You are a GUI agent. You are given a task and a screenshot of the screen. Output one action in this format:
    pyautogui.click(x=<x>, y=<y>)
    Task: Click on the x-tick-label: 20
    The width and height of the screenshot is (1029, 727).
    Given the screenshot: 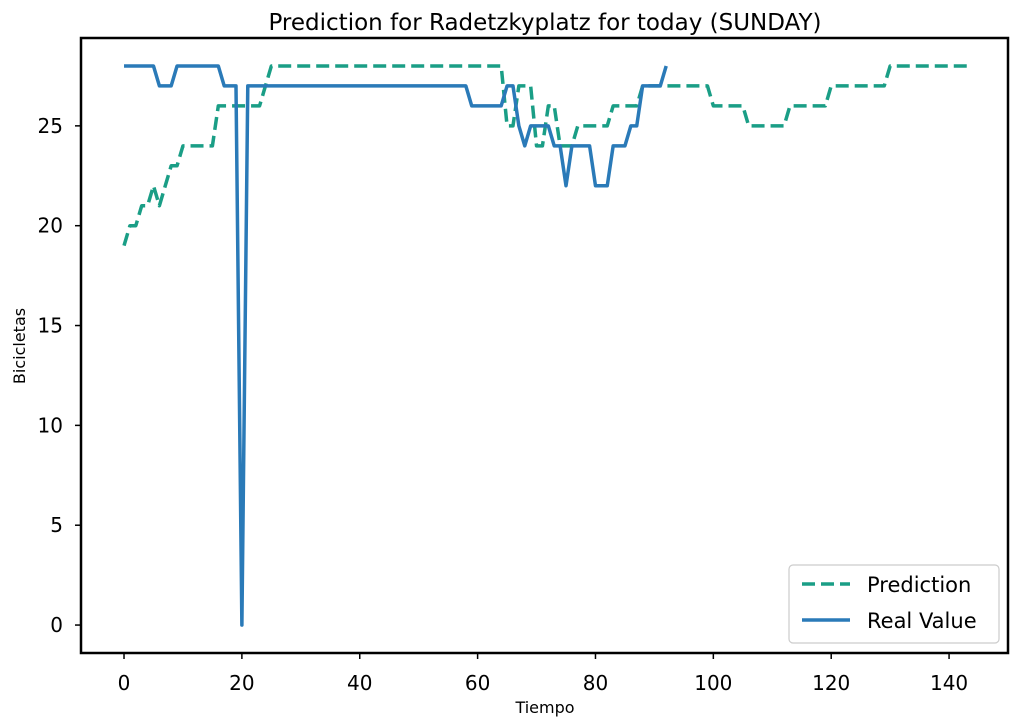 What is the action you would take?
    pyautogui.click(x=241, y=683)
    